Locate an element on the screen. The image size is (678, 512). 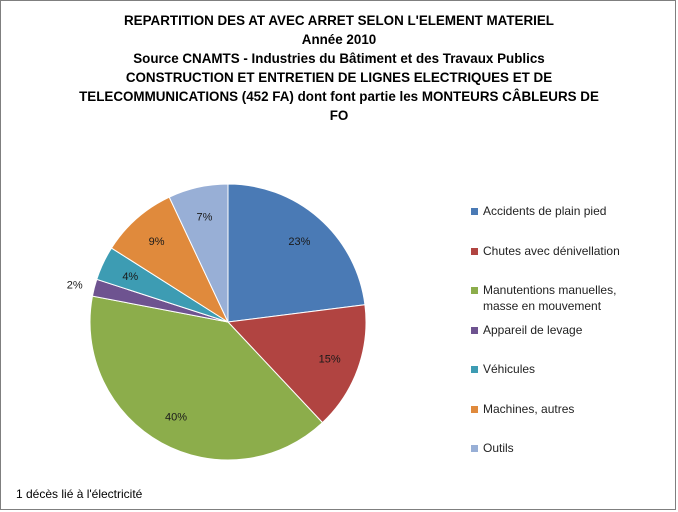
slice-label: 23% is located at coordinates (299, 242).